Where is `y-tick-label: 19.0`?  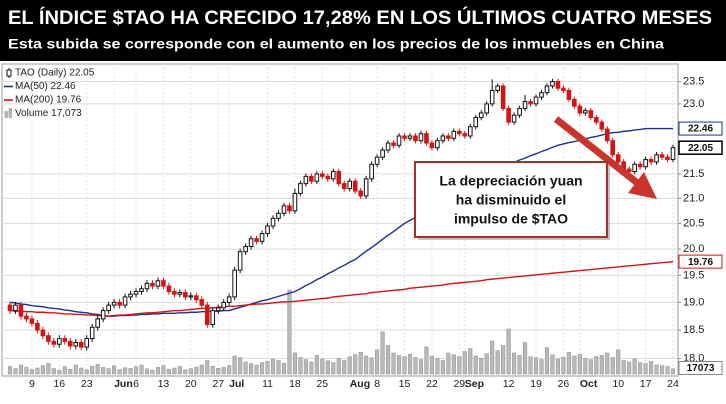 y-tick-label: 19.0 is located at coordinates (693, 302).